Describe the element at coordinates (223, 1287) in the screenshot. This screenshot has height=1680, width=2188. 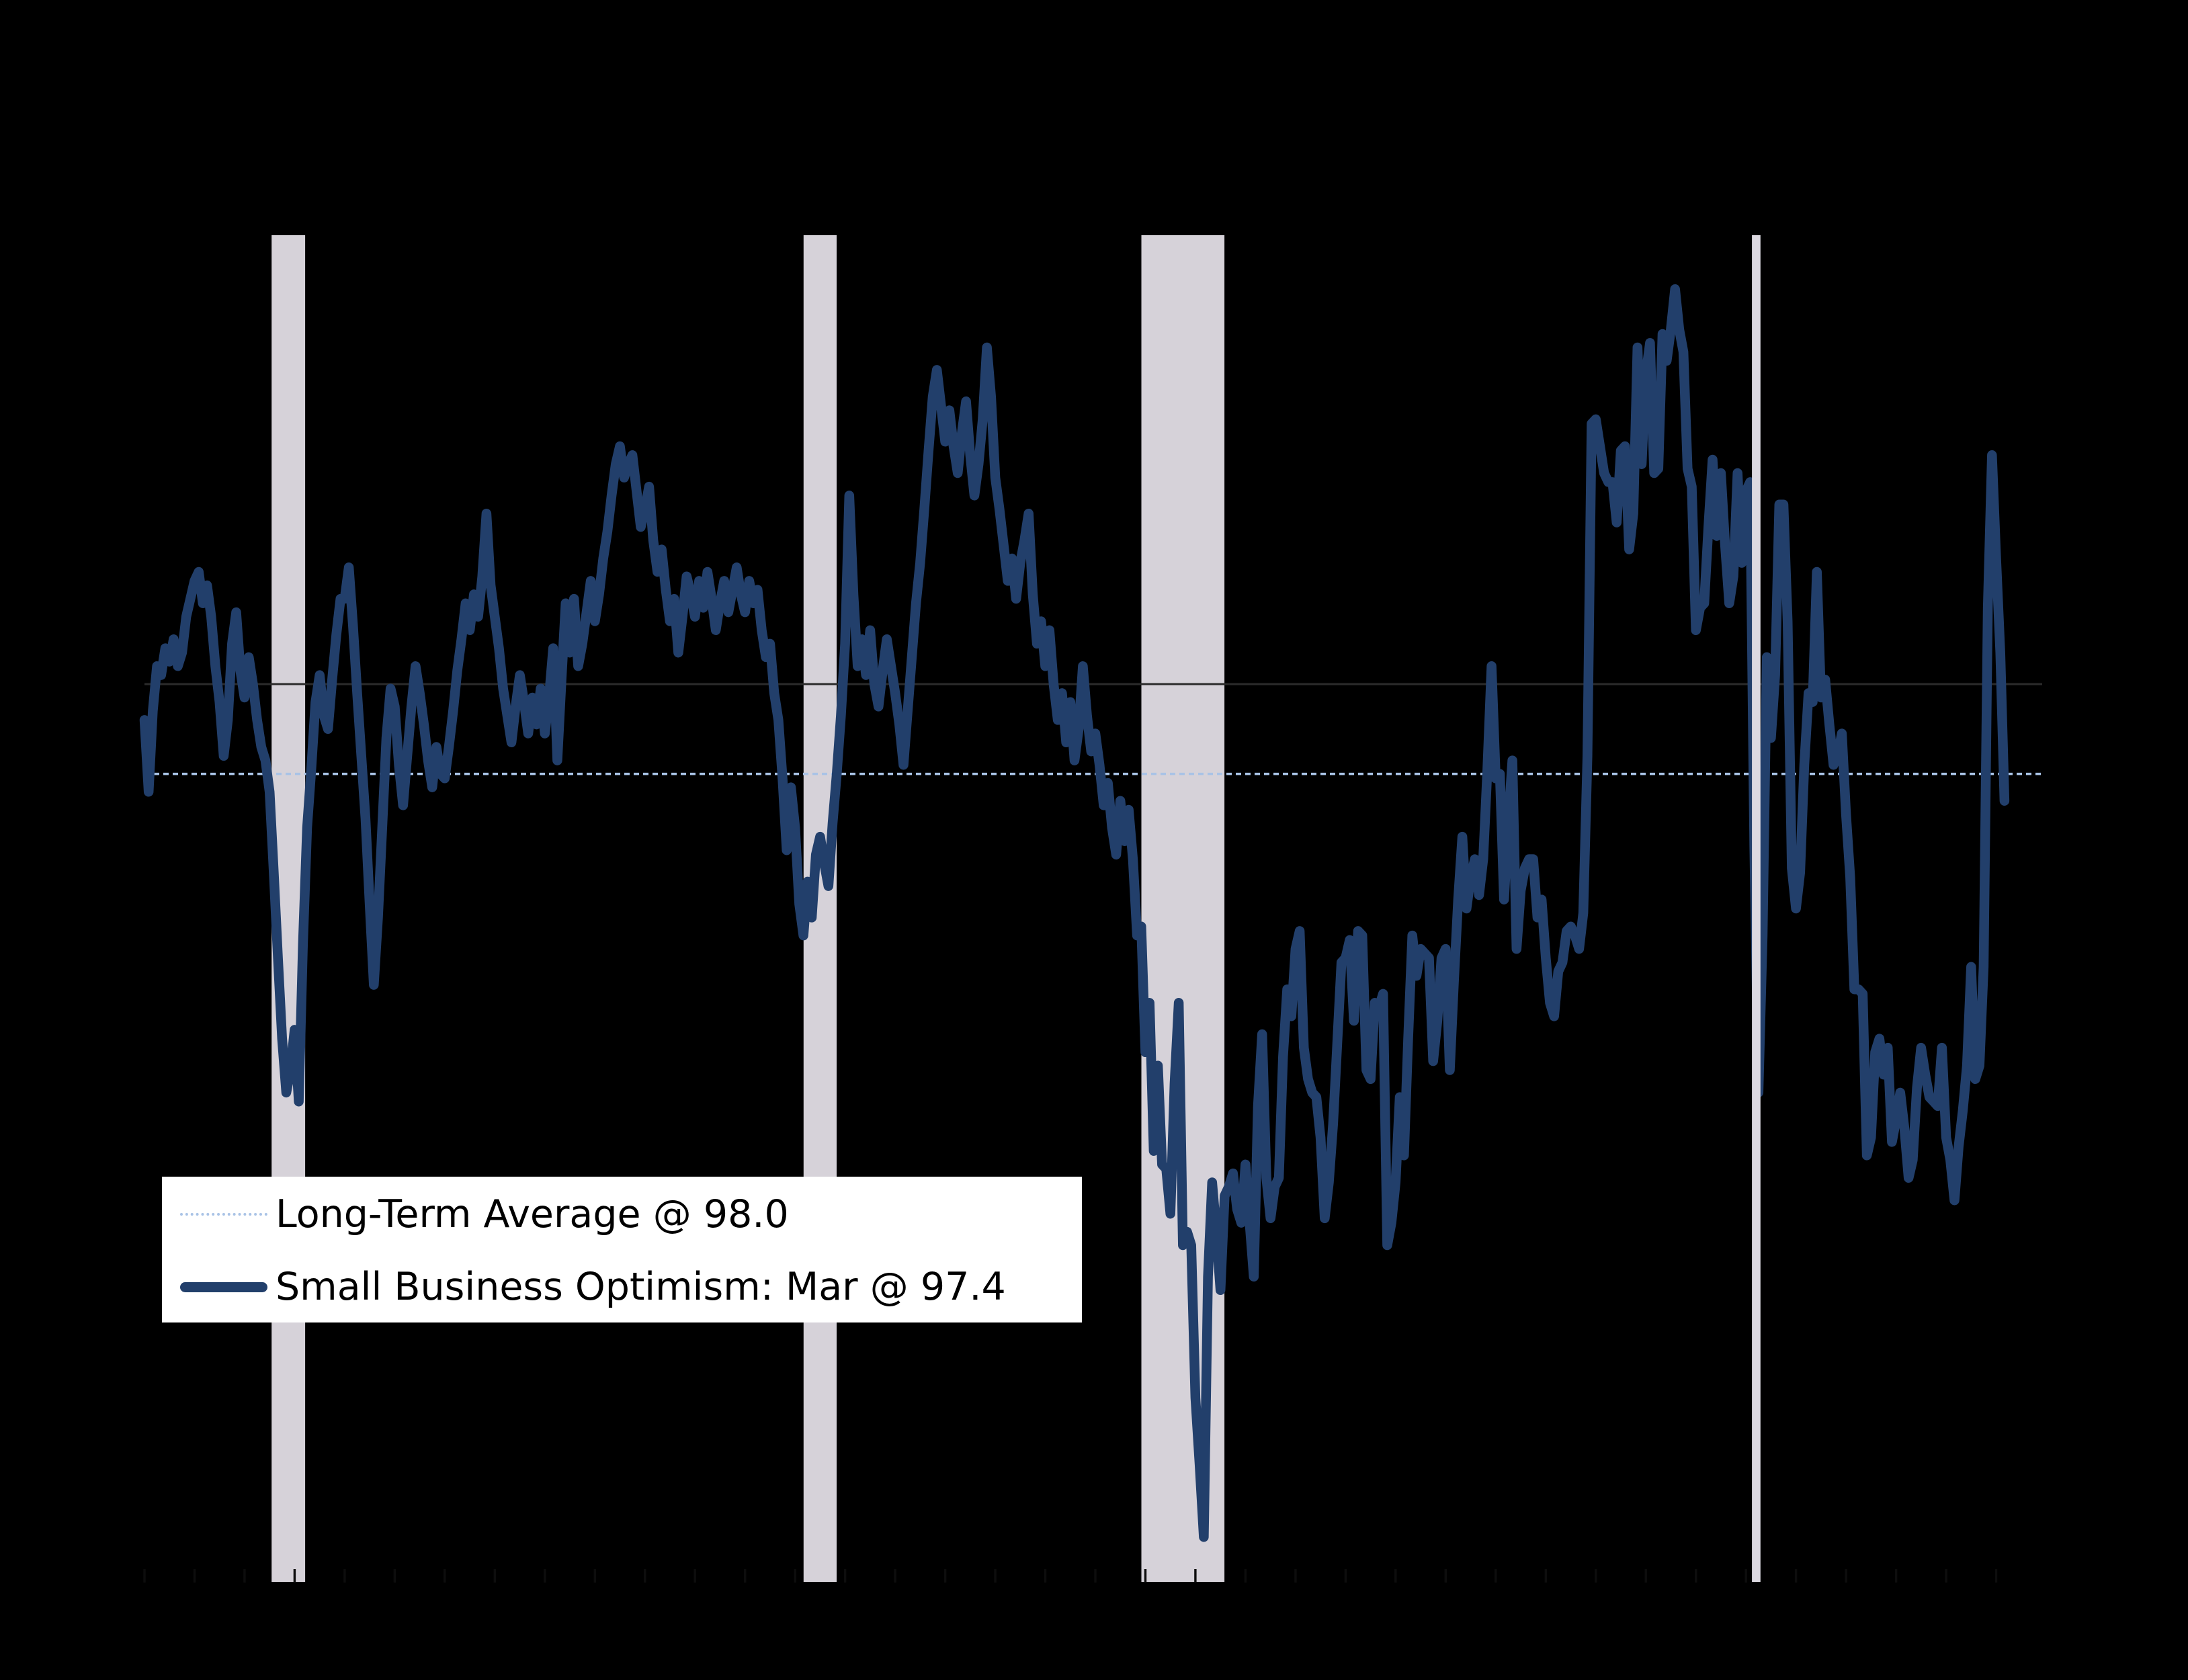
I see `optimism-line-sample-icon` at that location.